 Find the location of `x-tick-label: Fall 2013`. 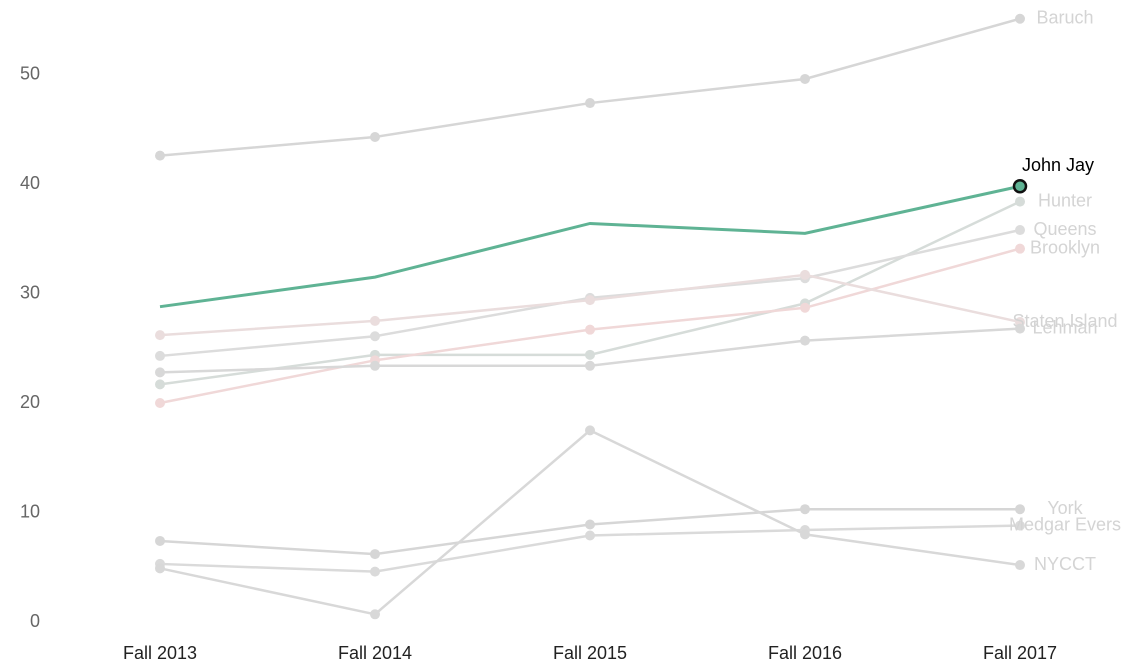

x-tick-label: Fall 2013 is located at coordinates (160, 653).